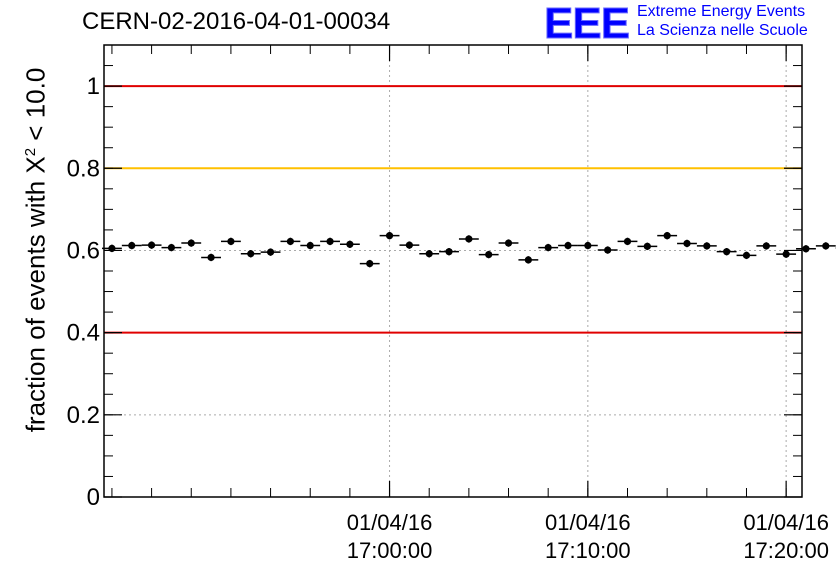 The width and height of the screenshot is (836, 572). What do you see at coordinates (30, 152) in the screenshot?
I see `y-axis-label-sup: 2` at bounding box center [30, 152].